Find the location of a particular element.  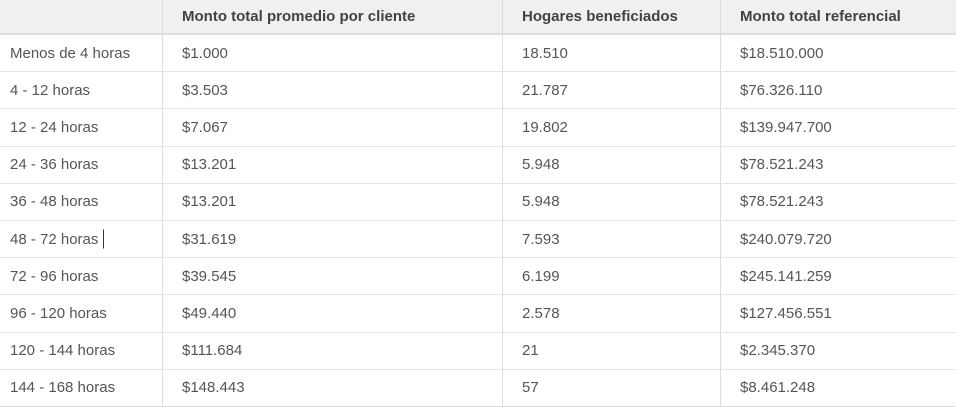

monto-referencial-cell: $8.461.248 is located at coordinates (838, 388).